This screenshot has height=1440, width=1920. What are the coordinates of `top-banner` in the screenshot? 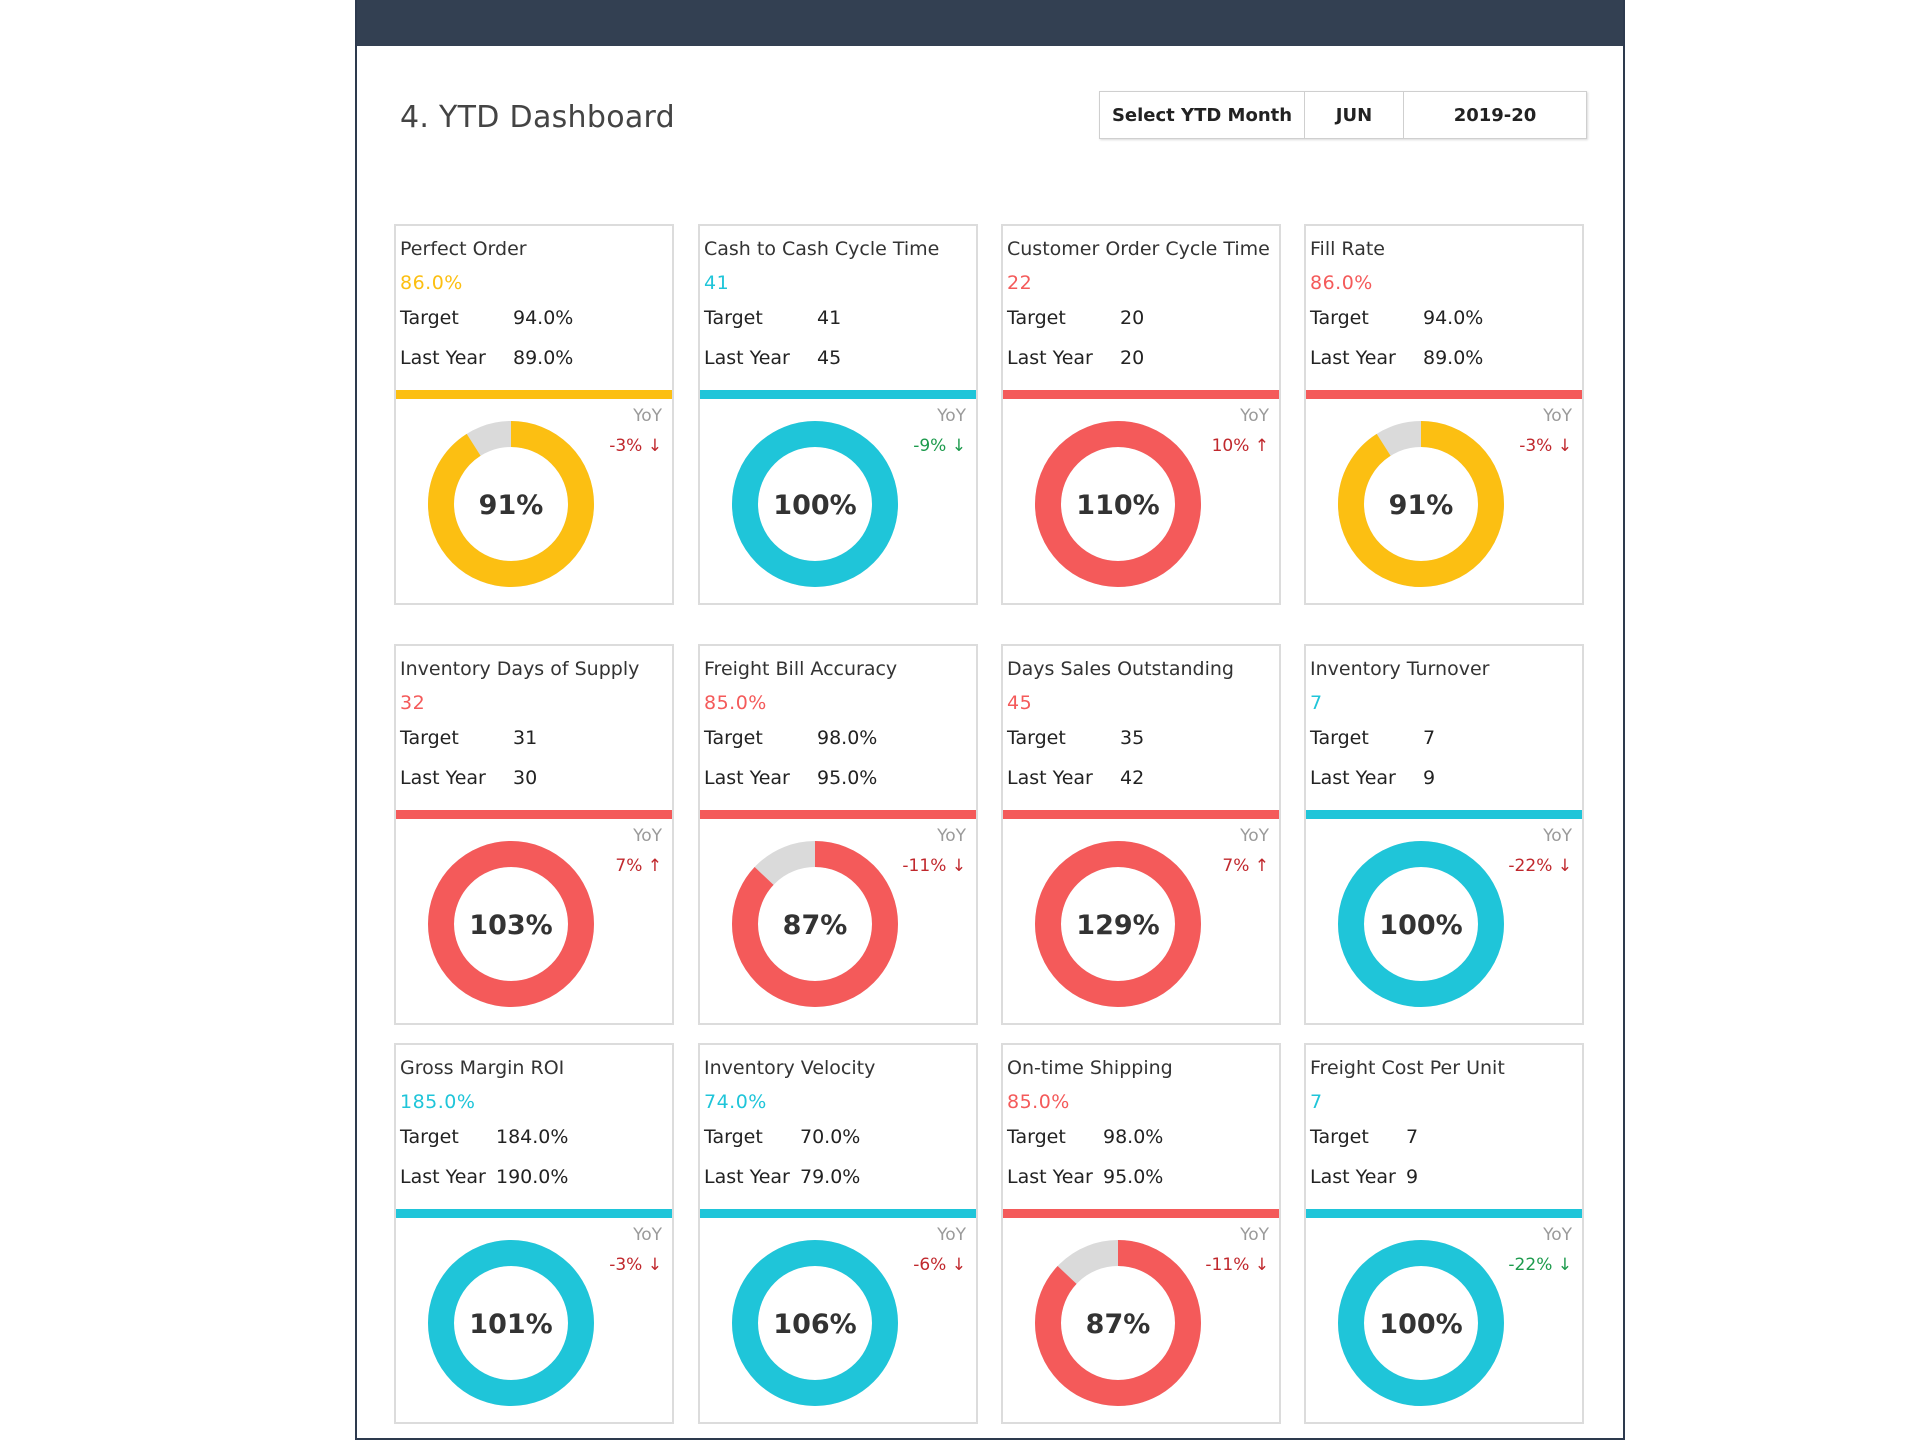 It's located at (990, 23).